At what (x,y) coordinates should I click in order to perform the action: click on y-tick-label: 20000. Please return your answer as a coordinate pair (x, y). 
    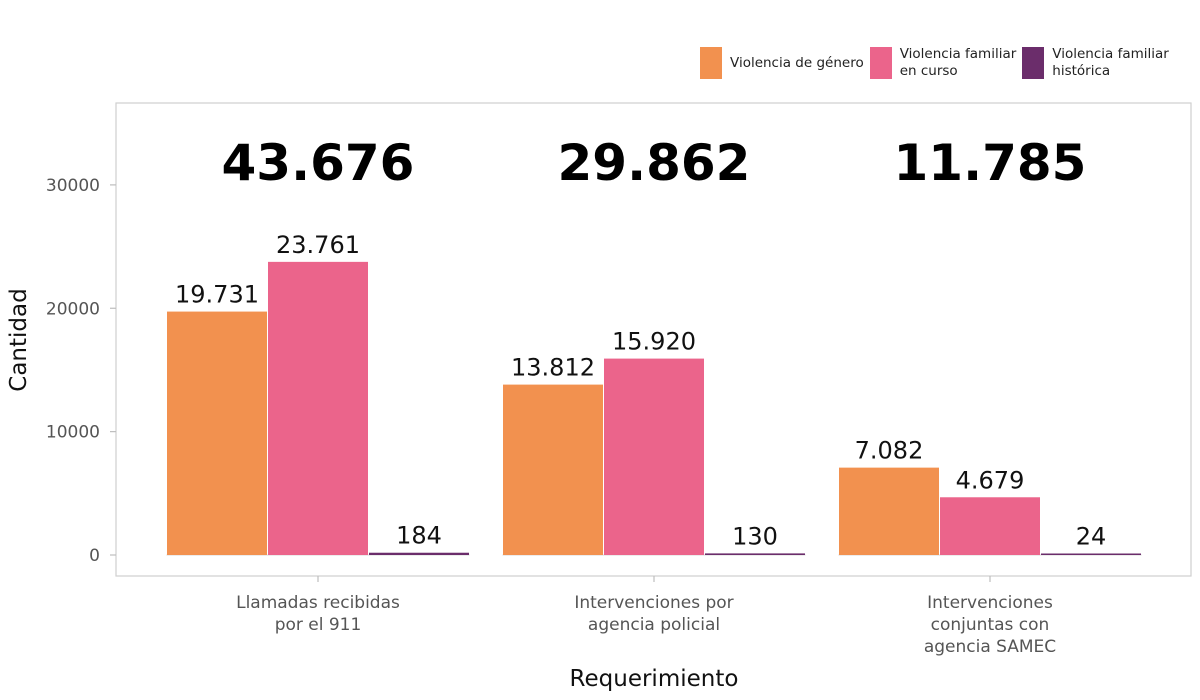
    Looking at the image, I should click on (73, 309).